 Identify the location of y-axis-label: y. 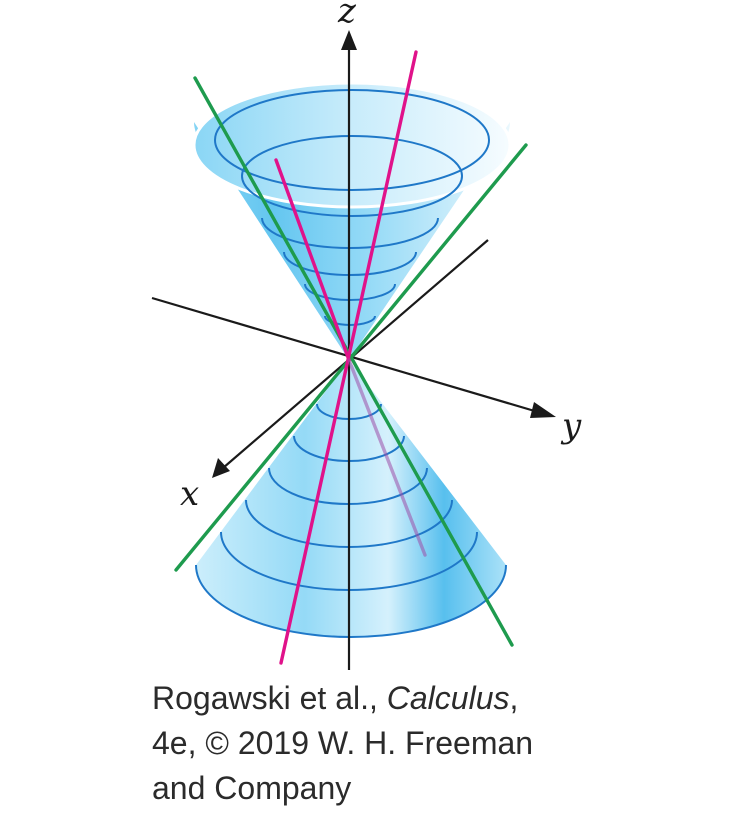
(571, 426).